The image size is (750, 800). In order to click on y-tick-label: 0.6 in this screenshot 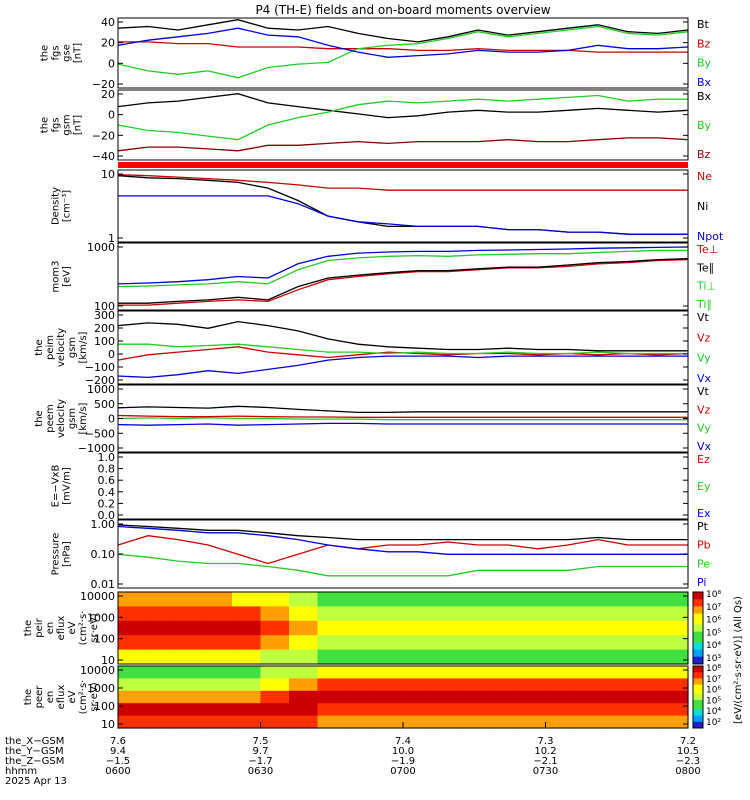, I will do `click(107, 480)`.